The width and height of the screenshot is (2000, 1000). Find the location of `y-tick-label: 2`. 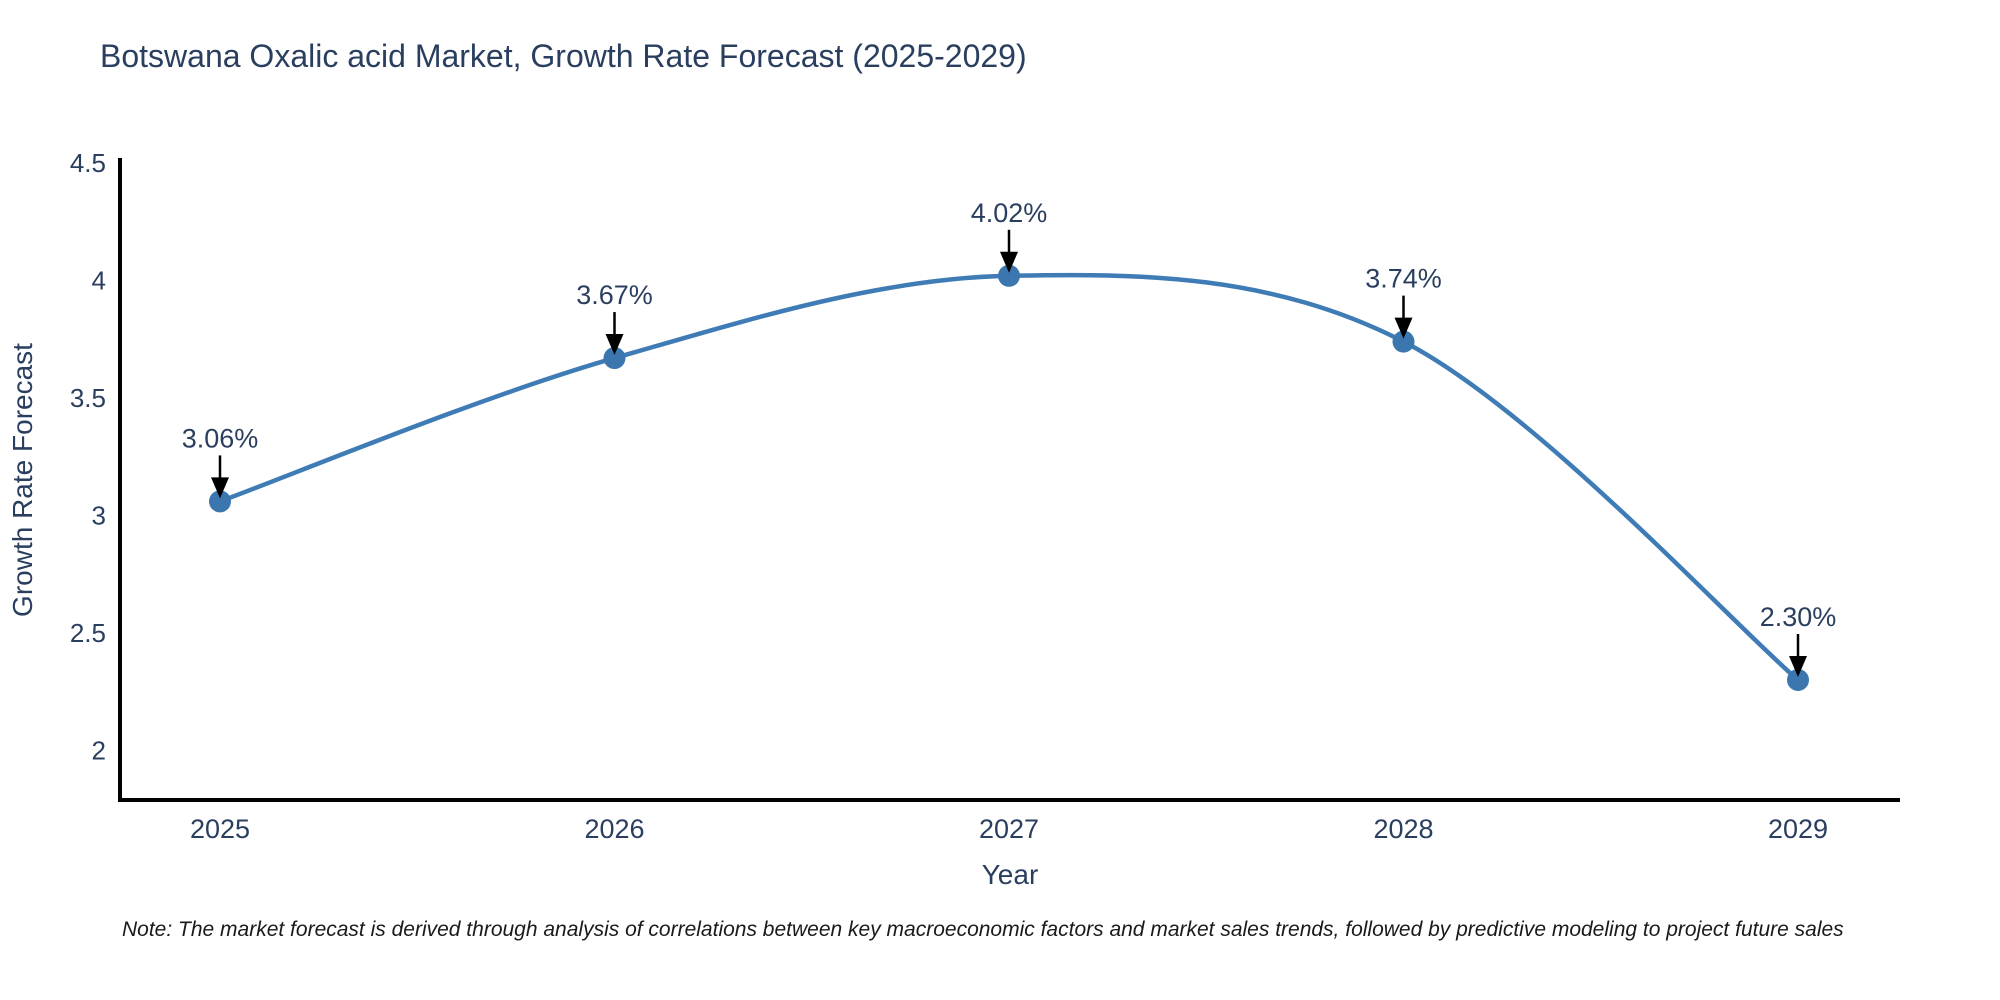

y-tick-label: 2 is located at coordinates (99, 751).